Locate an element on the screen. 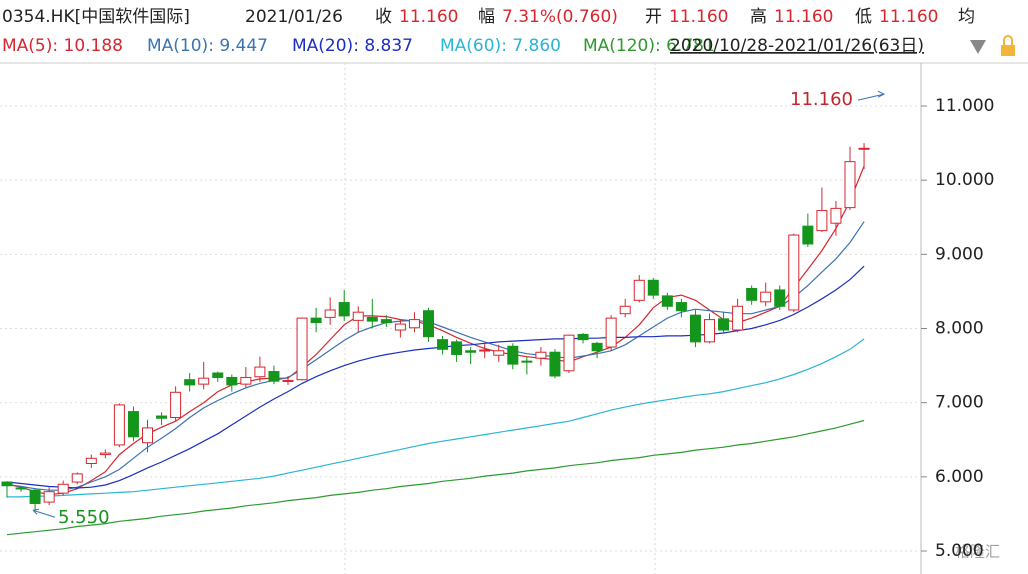 Image resolution: width=1028 pixels, height=574 pixels. y-tick-label: 9.000 is located at coordinates (959, 254).